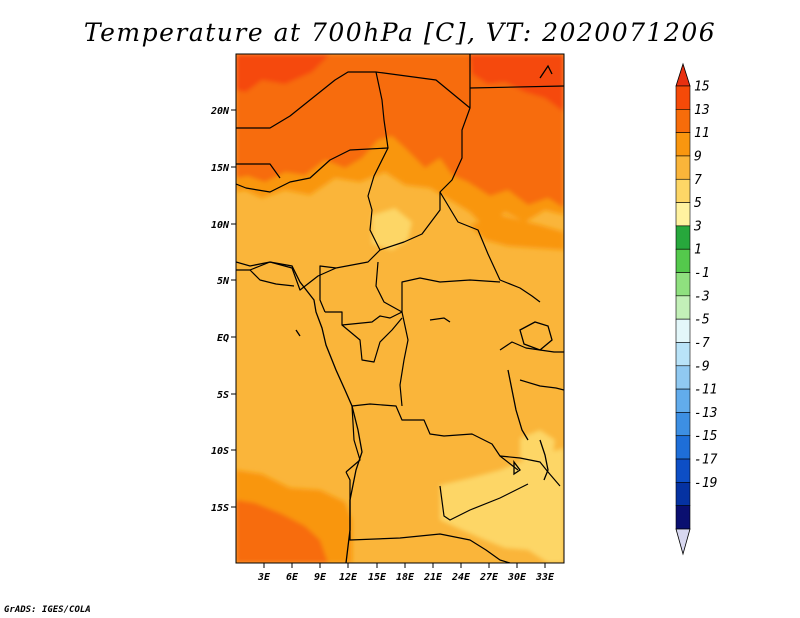 The height and width of the screenshot is (618, 800). Describe the element at coordinates (220, 451) in the screenshot. I see `y-tick-label: 10S` at that location.